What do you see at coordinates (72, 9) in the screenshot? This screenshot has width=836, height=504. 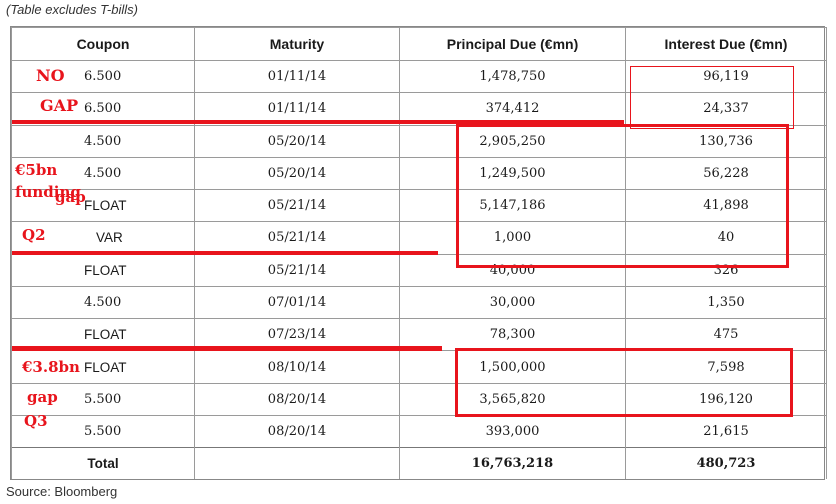 I see `table-caption: (Table excludes T-bills)` at bounding box center [72, 9].